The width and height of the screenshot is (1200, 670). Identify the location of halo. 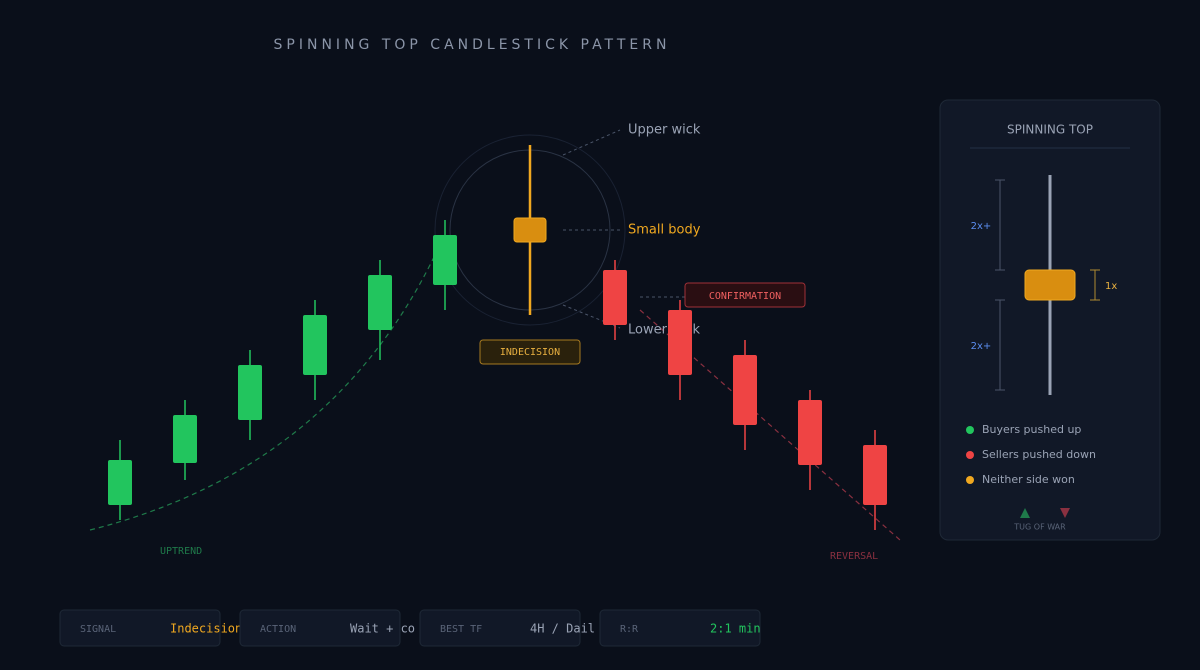
(530, 230).